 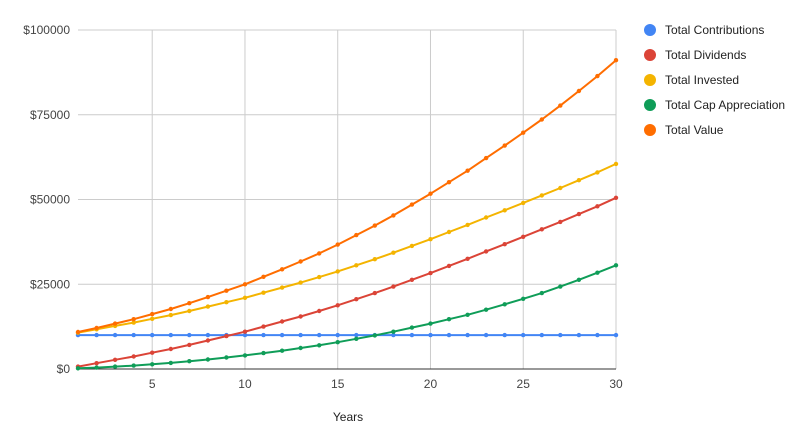 I want to click on y-tick-label: $25000, so click(x=50, y=284).